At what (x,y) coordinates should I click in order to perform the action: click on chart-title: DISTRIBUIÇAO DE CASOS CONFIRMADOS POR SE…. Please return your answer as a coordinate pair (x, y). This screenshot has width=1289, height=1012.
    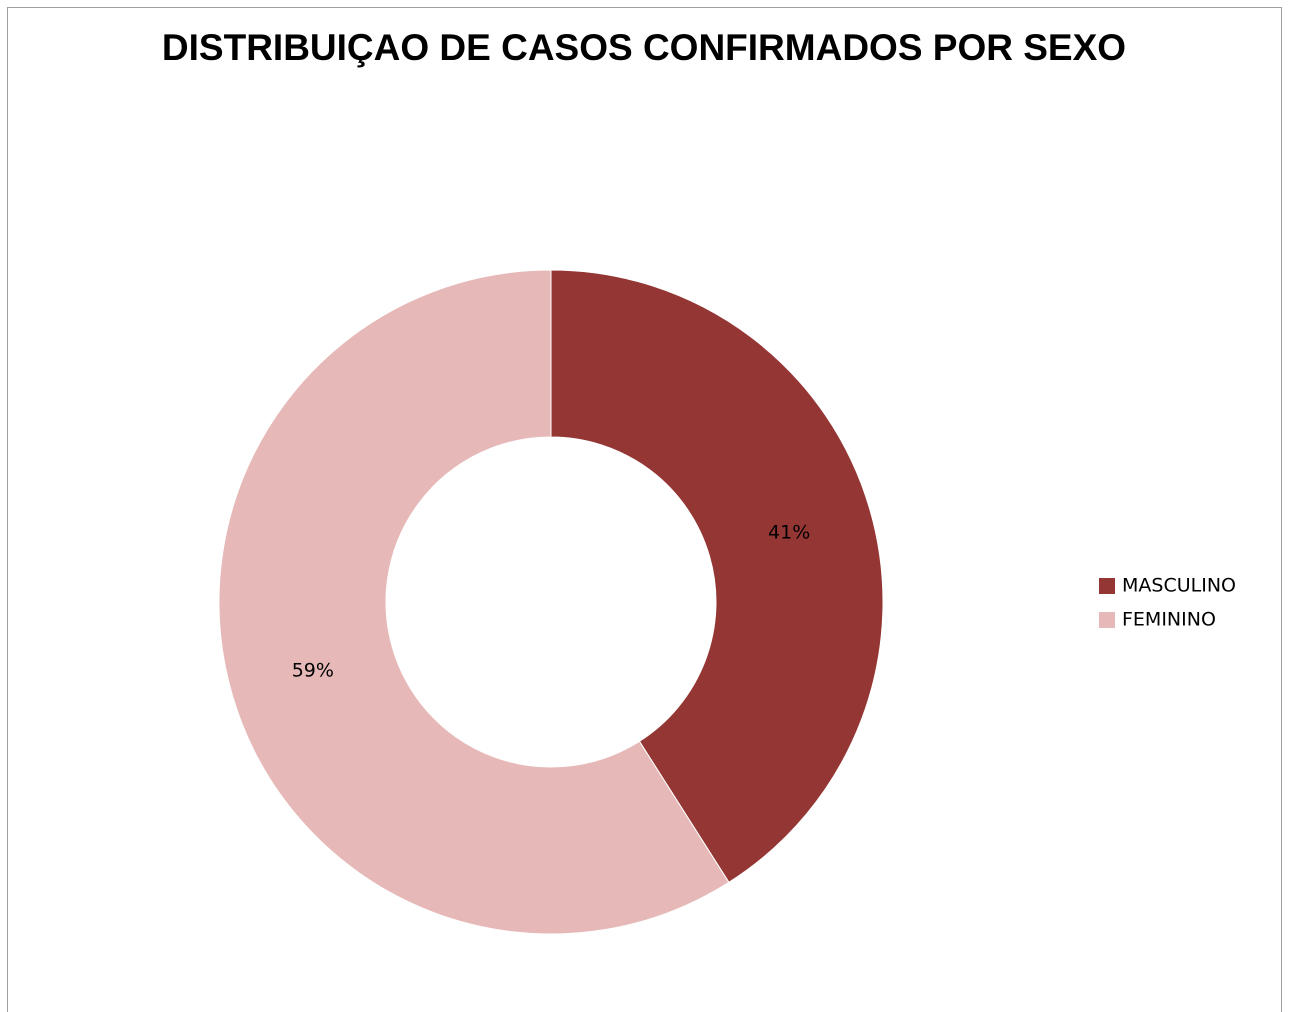
    Looking at the image, I should click on (644, 47).